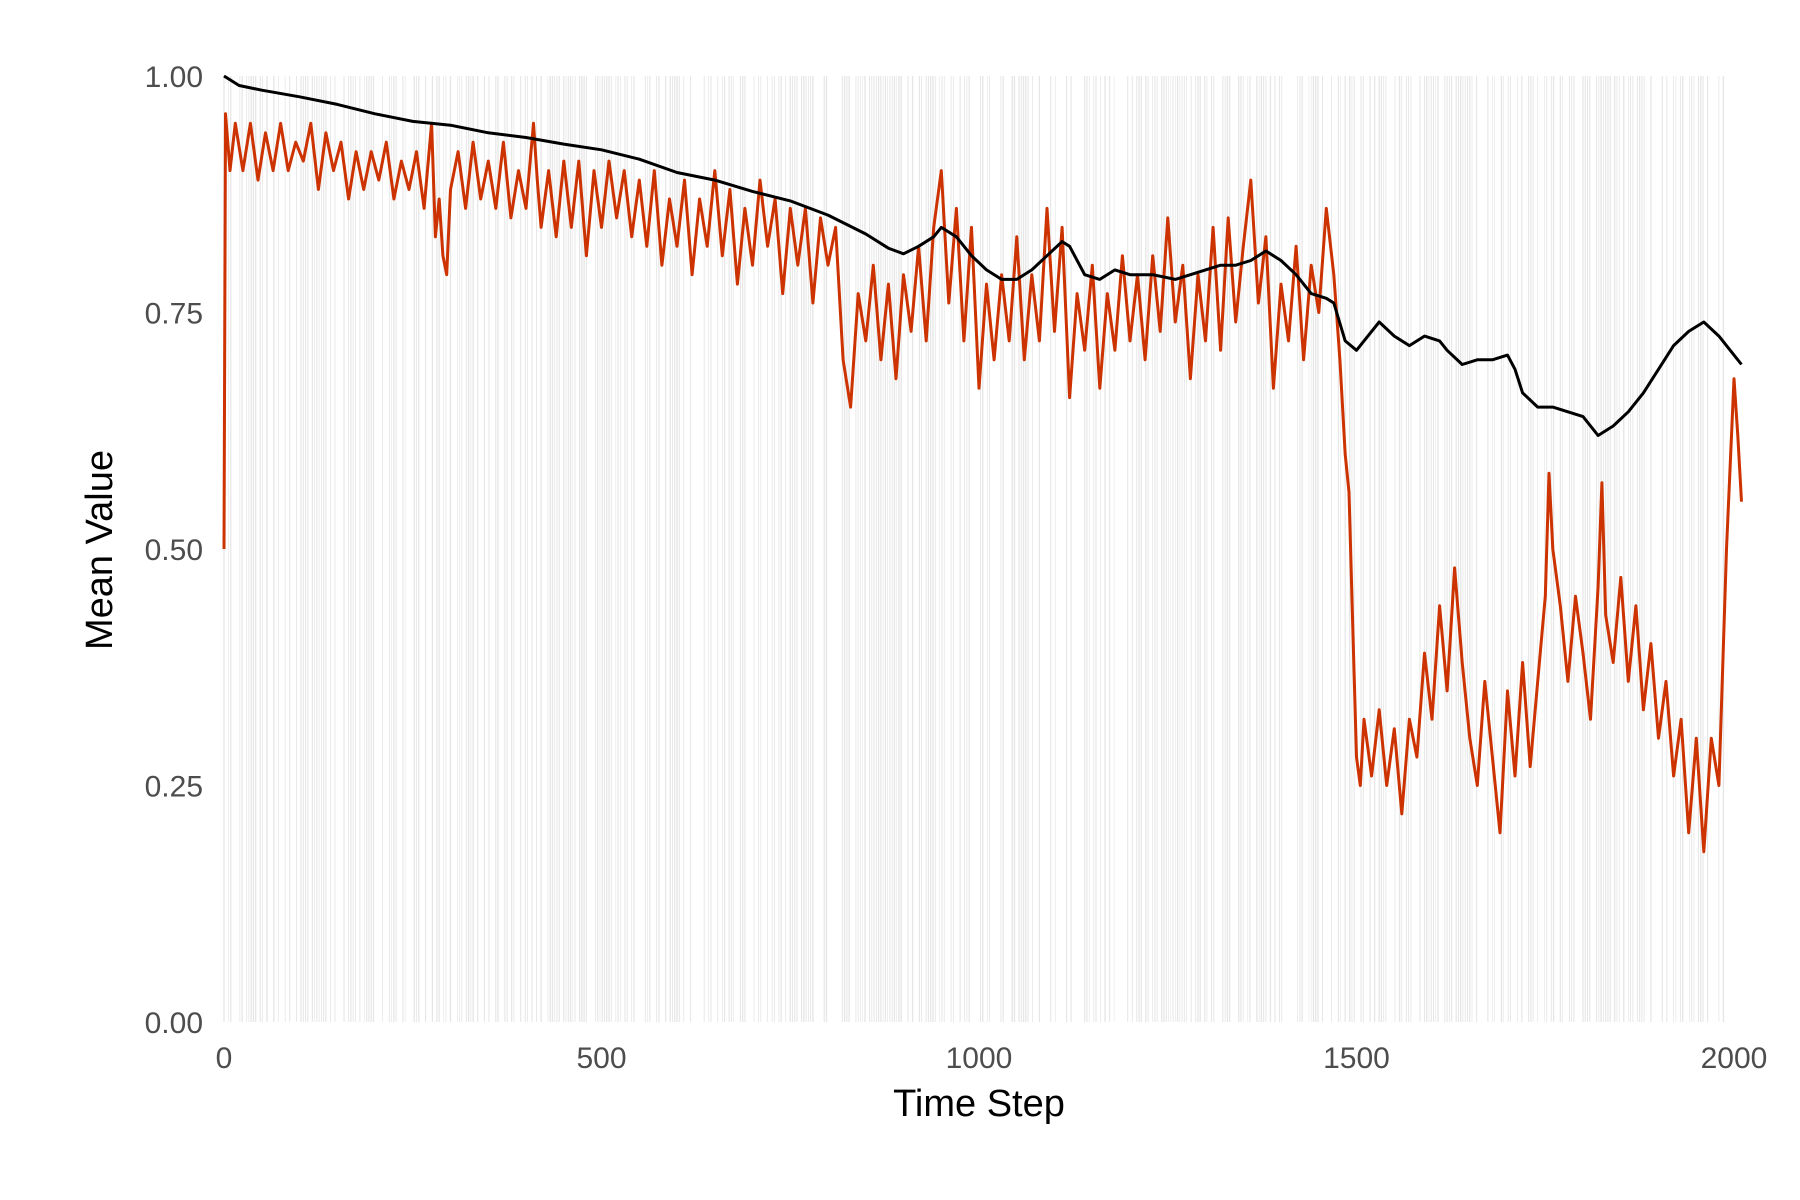 This screenshot has height=1200, width=1800. Describe the element at coordinates (174, 77) in the screenshot. I see `y-tick-label: 1.00` at that location.